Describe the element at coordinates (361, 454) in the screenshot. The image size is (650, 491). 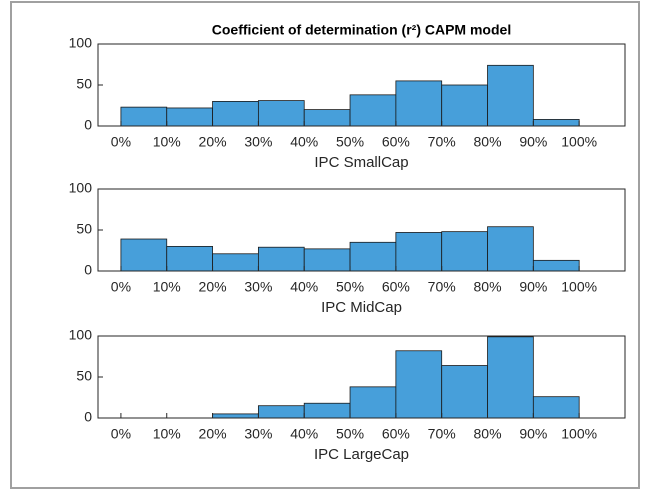
I see `x-axis-label: IPC LargeCap` at that location.